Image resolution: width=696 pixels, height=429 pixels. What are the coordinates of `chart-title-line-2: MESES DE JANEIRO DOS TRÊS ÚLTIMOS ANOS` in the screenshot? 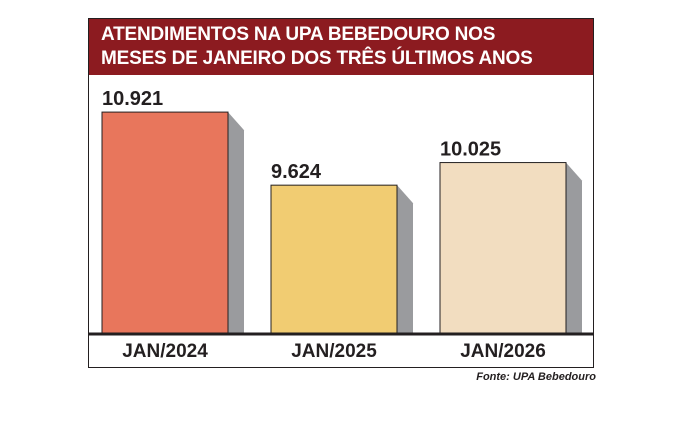 It's located at (317, 58).